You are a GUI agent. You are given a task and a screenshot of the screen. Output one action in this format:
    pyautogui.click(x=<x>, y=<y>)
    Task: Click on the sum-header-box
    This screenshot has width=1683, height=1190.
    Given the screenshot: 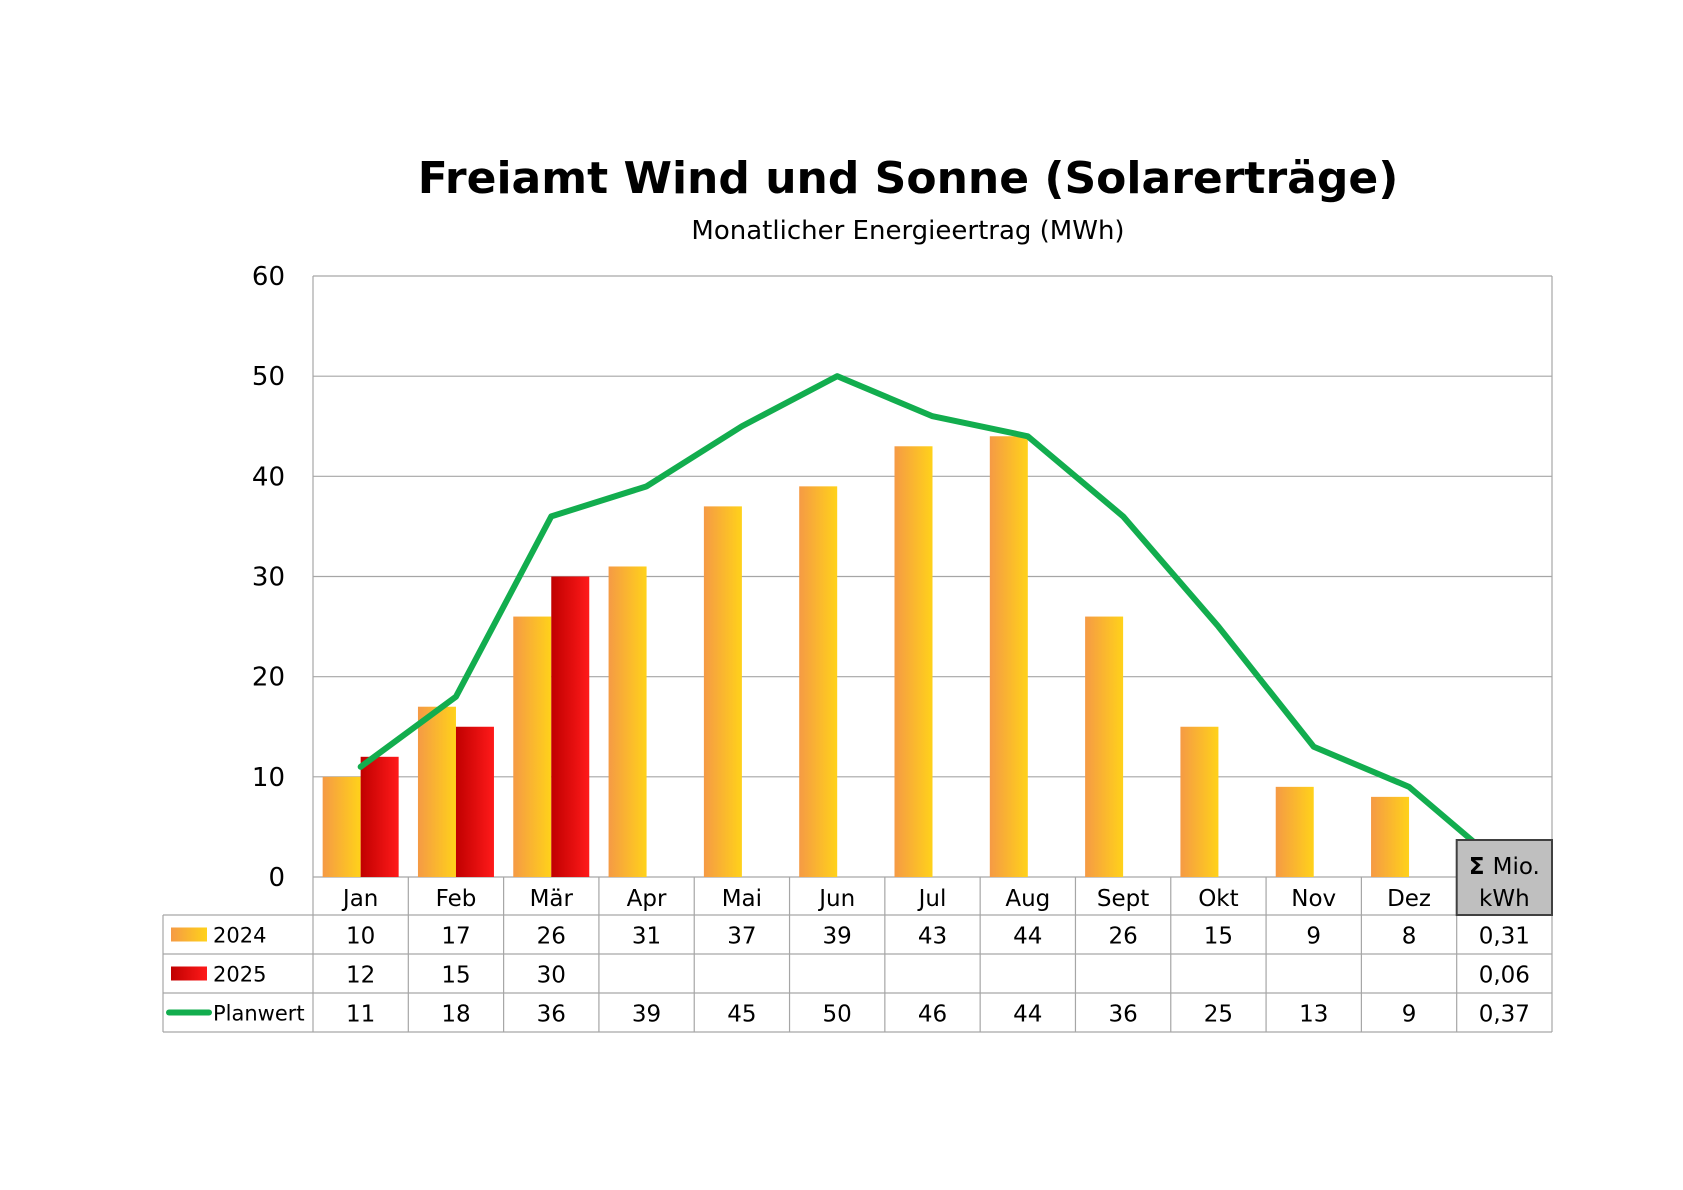 What is the action you would take?
    pyautogui.click(x=1504, y=877)
    